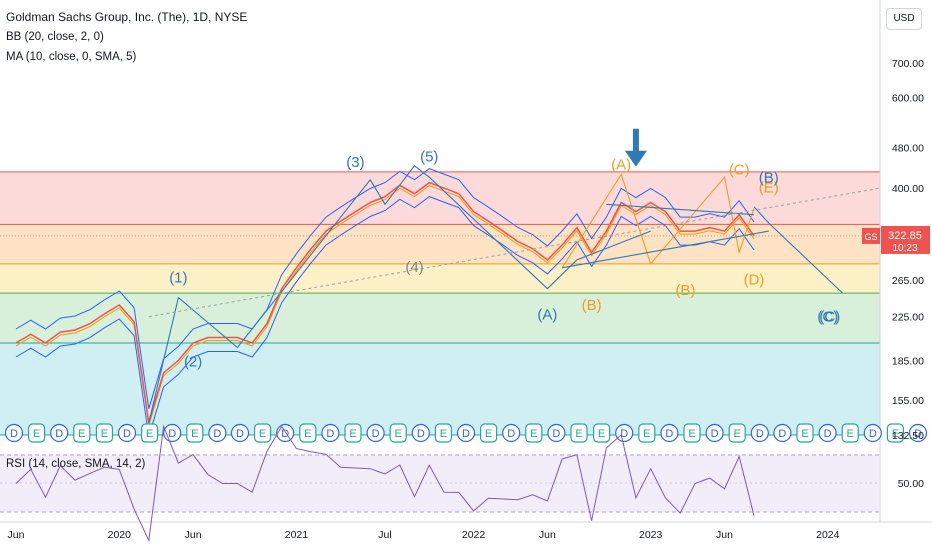  What do you see at coordinates (489, 433) in the screenshot?
I see `marker-E-21: E` at bounding box center [489, 433].